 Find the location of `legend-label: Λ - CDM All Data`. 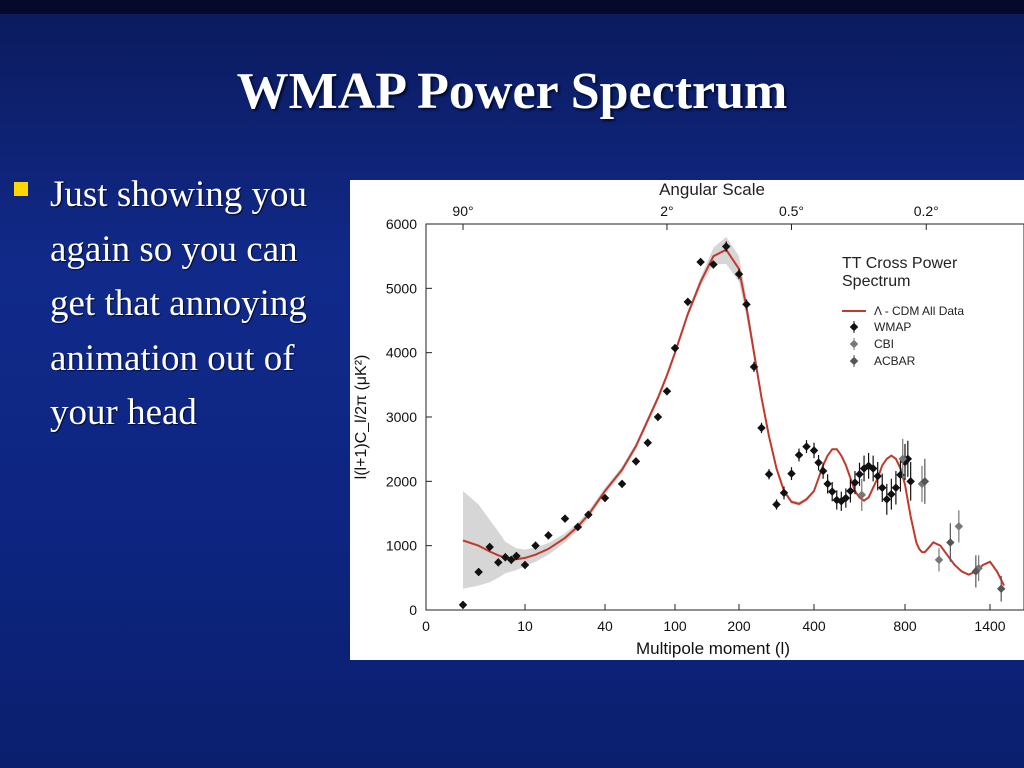

legend-label: Λ - CDM All Data is located at coordinates (919, 311).